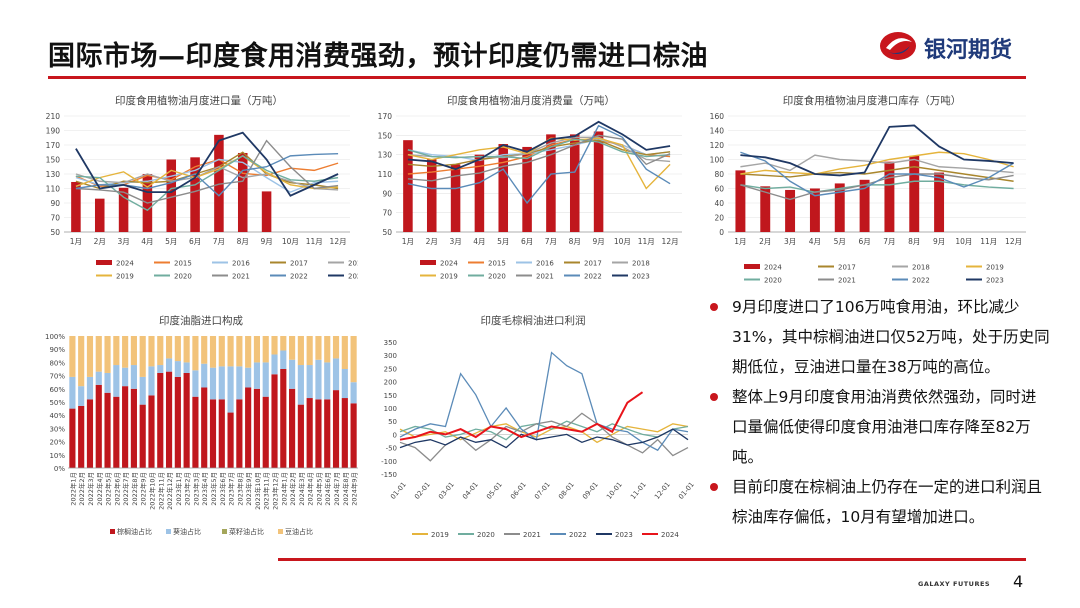  What do you see at coordinates (327, 489) in the screenshot?
I see `x-tick-label: 2024年6月` at bounding box center [327, 489].